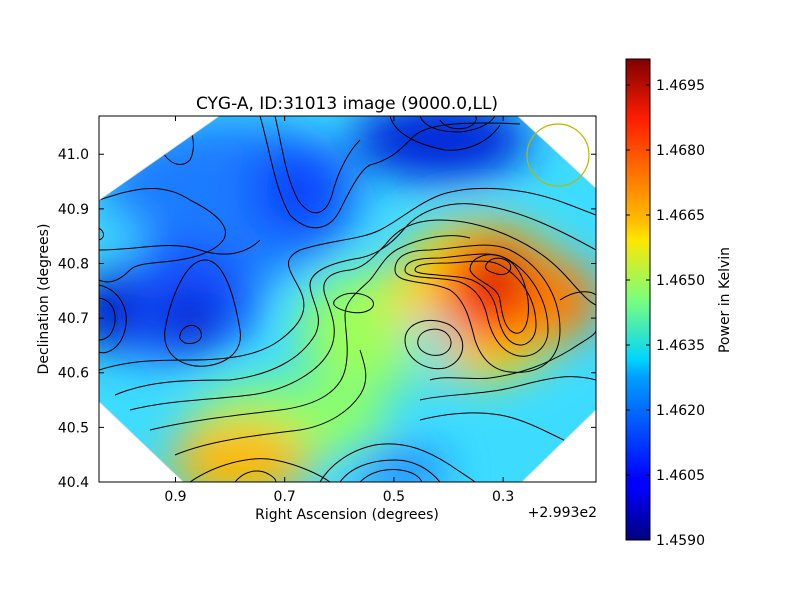  What do you see at coordinates (680, 346) in the screenshot?
I see `colorbar-tick-label: 1.4635` at bounding box center [680, 346].